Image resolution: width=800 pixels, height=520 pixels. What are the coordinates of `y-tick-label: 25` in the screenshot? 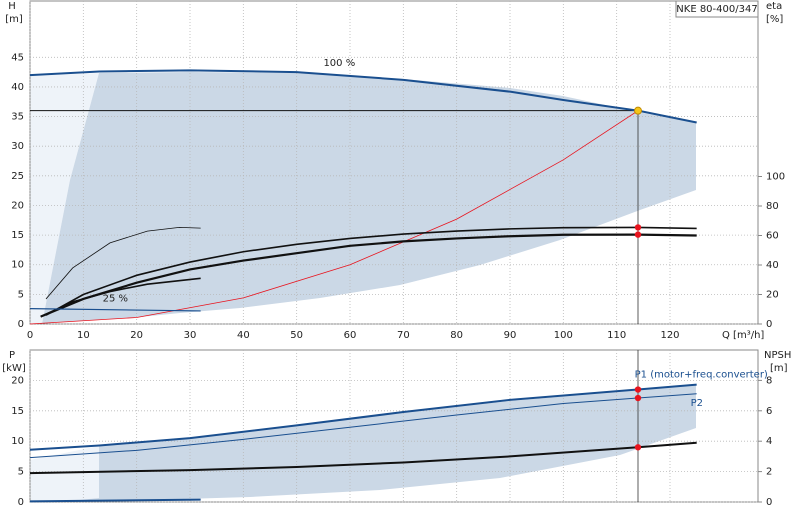 It's located at (17, 176).